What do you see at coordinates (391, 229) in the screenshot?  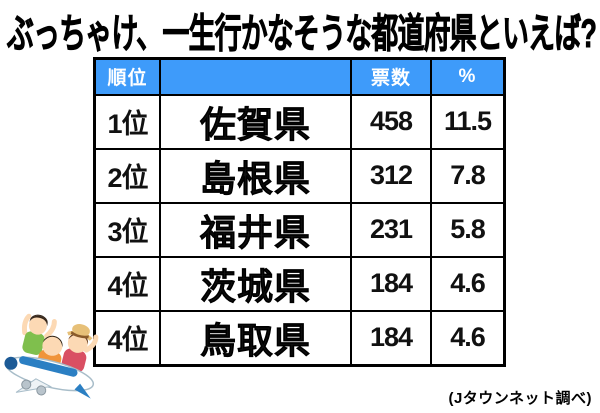 I see `votes-cell: 231` at bounding box center [391, 229].